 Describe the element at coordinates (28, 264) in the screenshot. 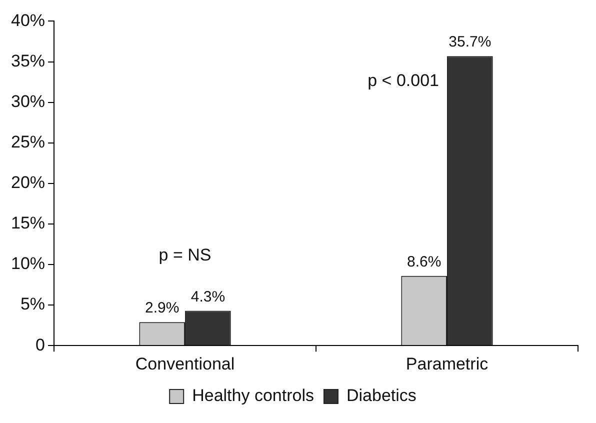

I see `y-tick-label: 10%` at that location.